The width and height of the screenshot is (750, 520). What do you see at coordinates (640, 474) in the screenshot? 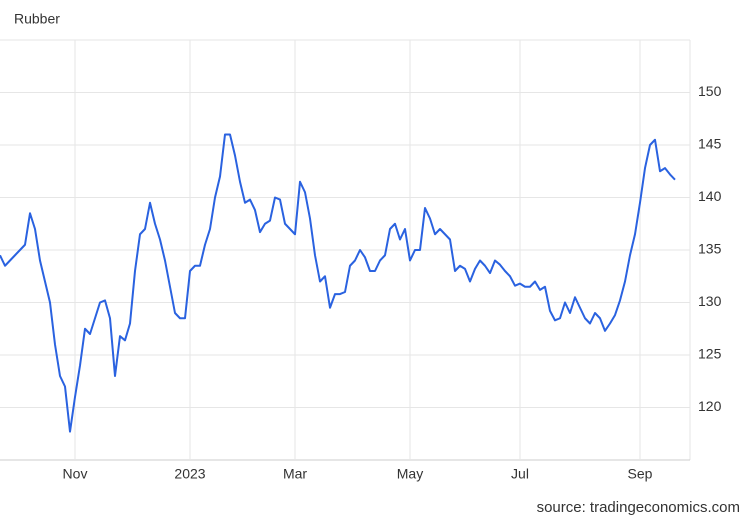
I see `x-tick-label: Sep` at bounding box center [640, 474].